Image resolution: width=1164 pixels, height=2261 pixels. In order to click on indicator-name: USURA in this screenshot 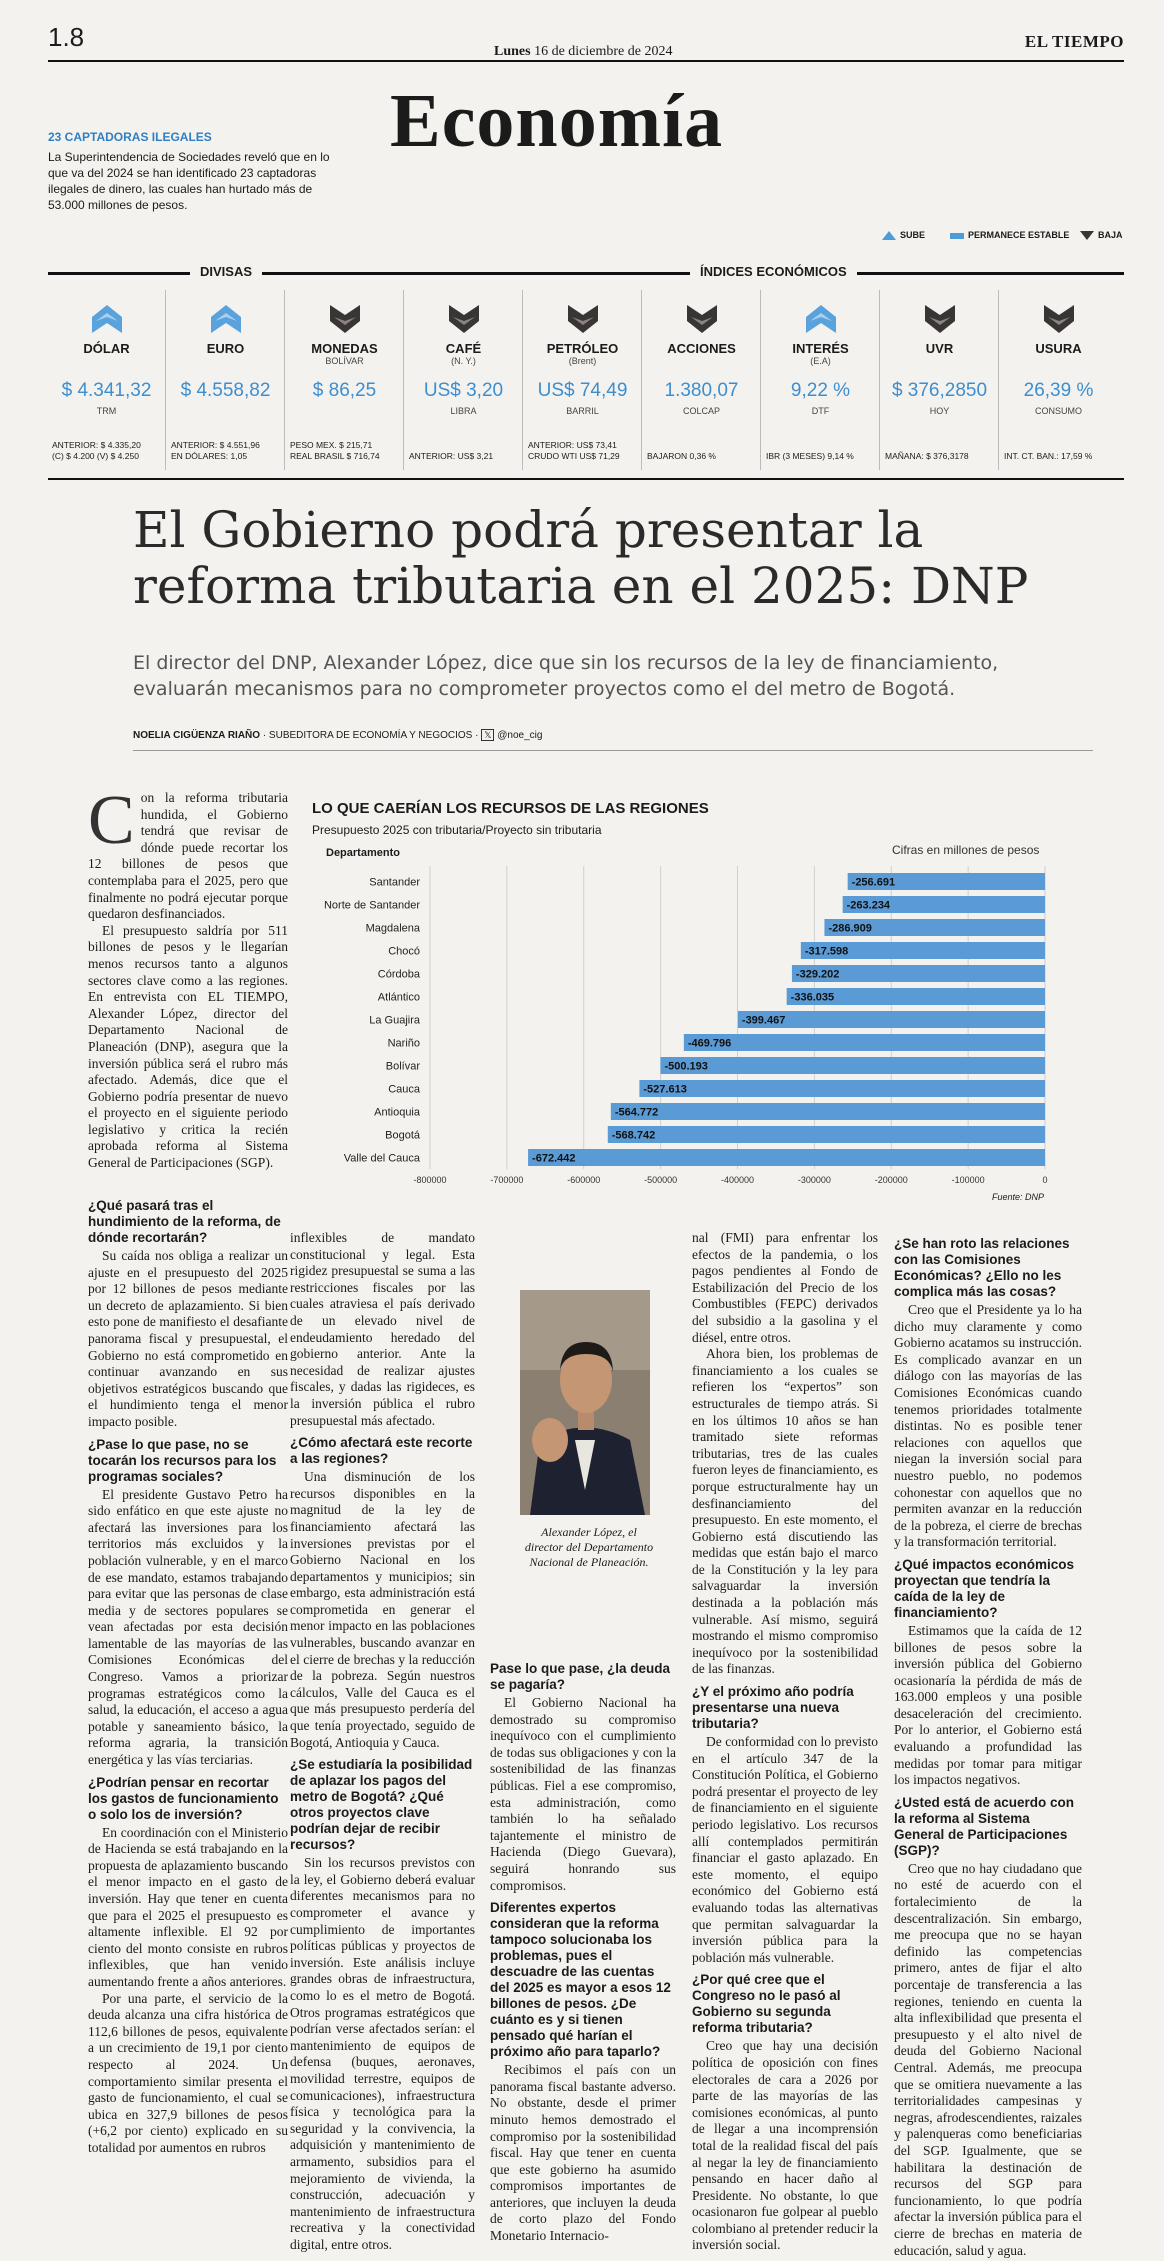, I will do `click(1058, 348)`.